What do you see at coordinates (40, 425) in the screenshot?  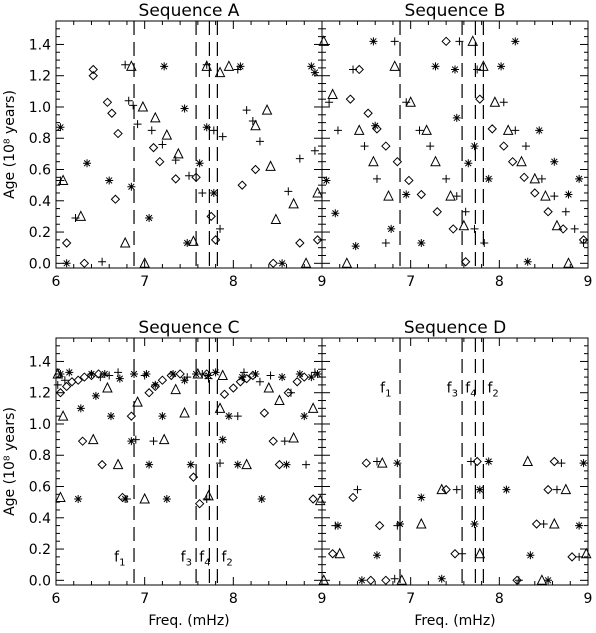 I see `y-tick-label: 1.0` at bounding box center [40, 425].